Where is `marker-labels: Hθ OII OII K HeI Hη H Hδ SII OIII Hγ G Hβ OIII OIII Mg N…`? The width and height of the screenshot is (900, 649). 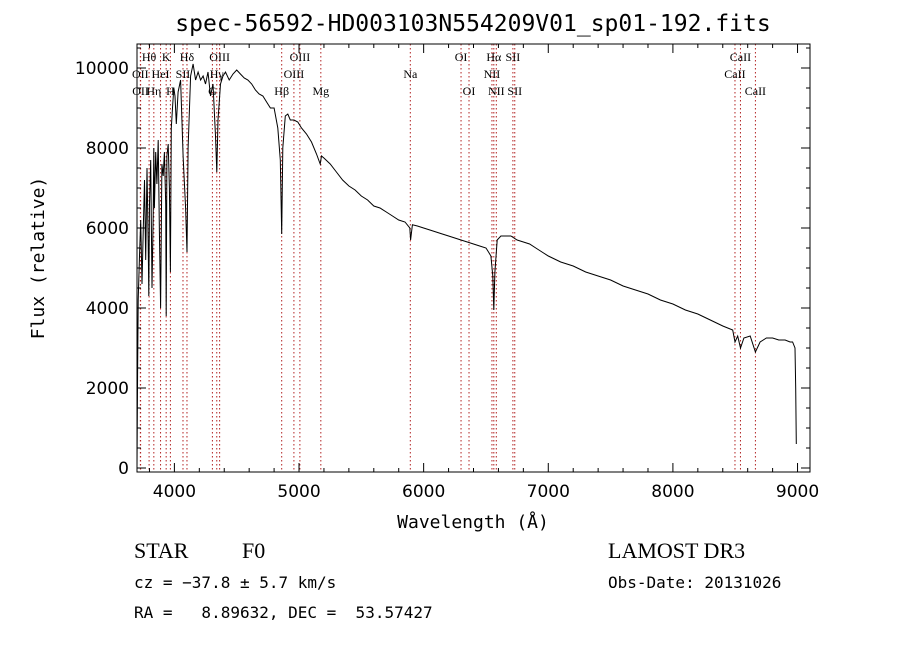 marker-labels: Hθ OII OII K HeI Hη H Hδ SII OIII Hγ G Hβ OIII OIII Mg N… is located at coordinates (449, 74).